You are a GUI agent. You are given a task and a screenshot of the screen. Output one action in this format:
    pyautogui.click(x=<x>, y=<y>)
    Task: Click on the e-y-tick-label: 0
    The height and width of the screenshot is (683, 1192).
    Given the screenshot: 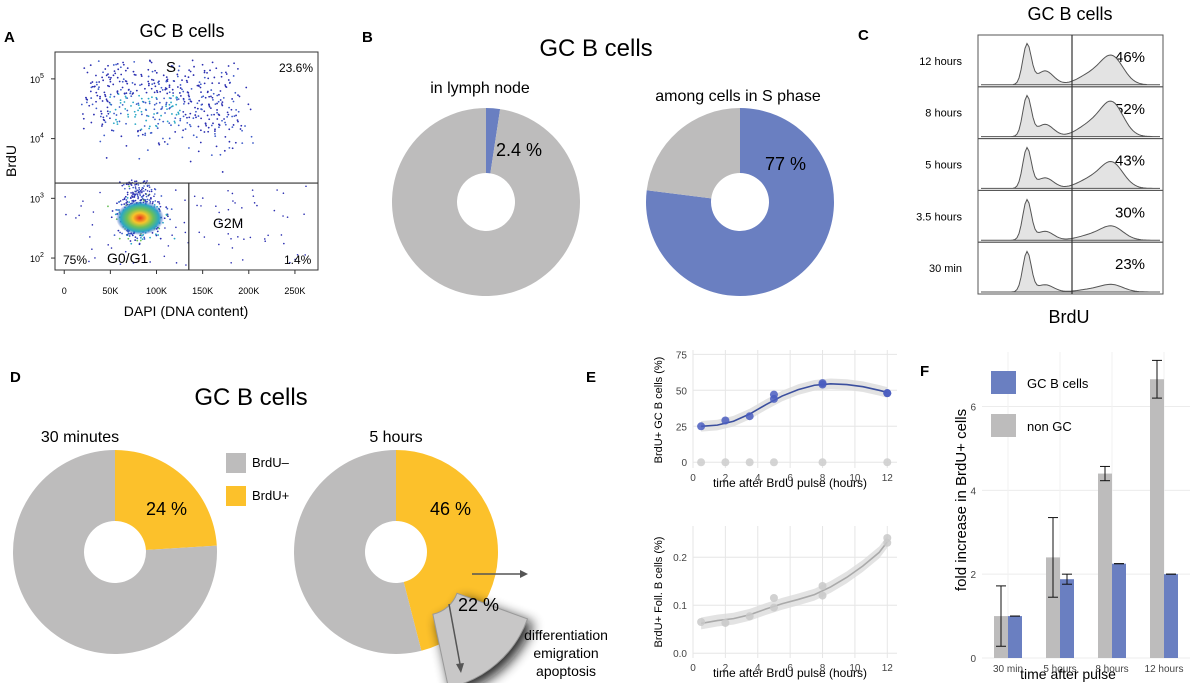 What is the action you would take?
    pyautogui.click(x=684, y=463)
    